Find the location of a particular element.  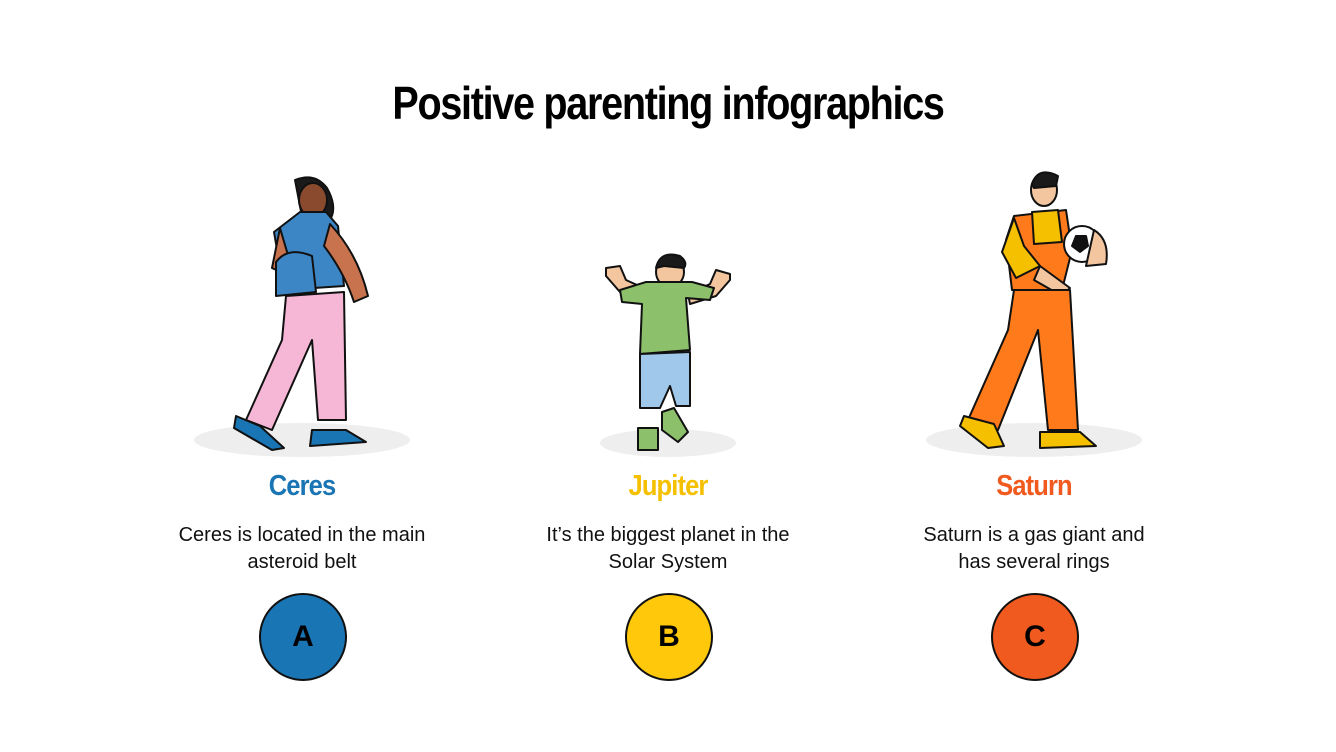

item-letter: B is located at coordinates (669, 637).